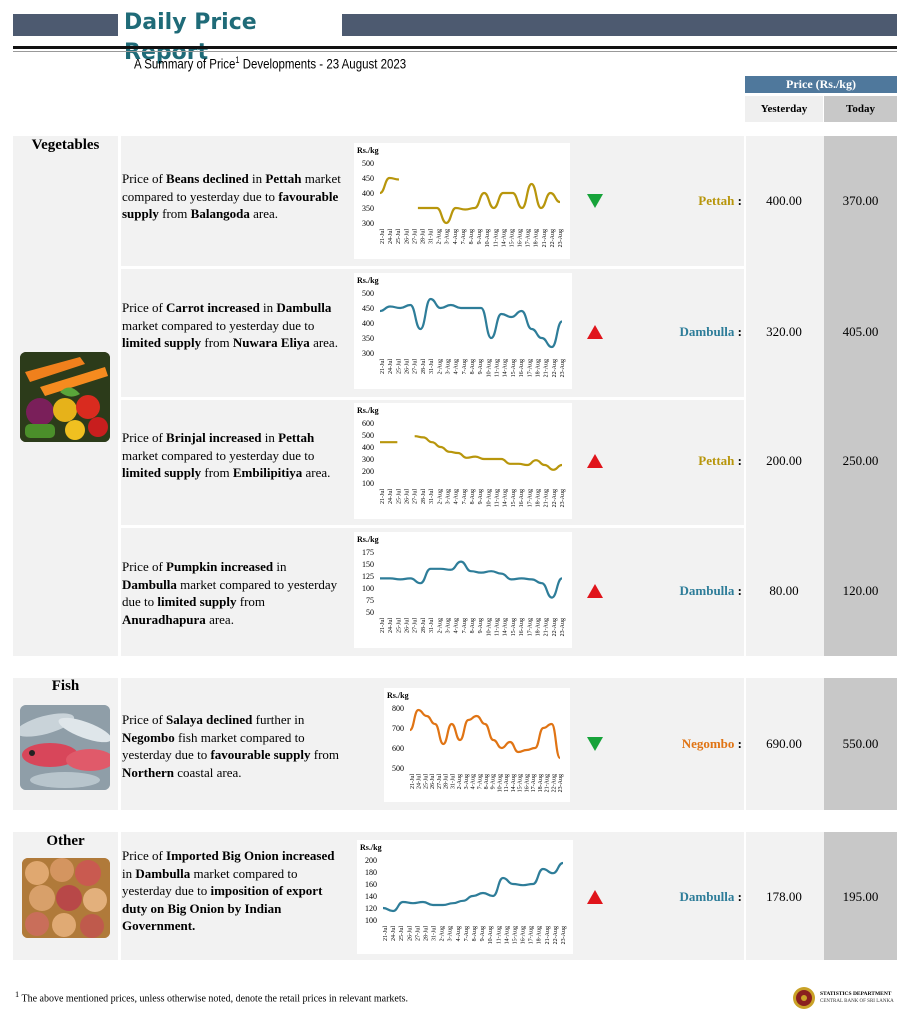 The height and width of the screenshot is (1020, 920). I want to click on x-tick-label: 7-Aug, so click(467, 933).